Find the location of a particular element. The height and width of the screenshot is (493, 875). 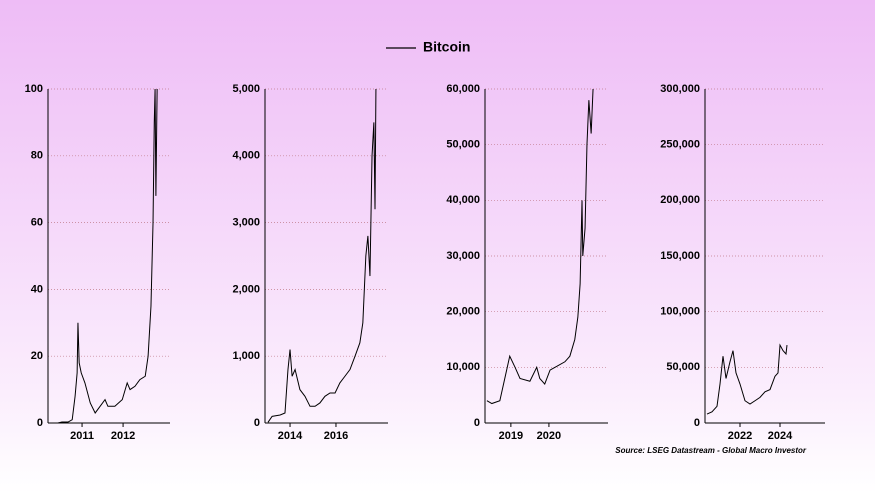

y-tick-label: 60 is located at coordinates (37, 223).